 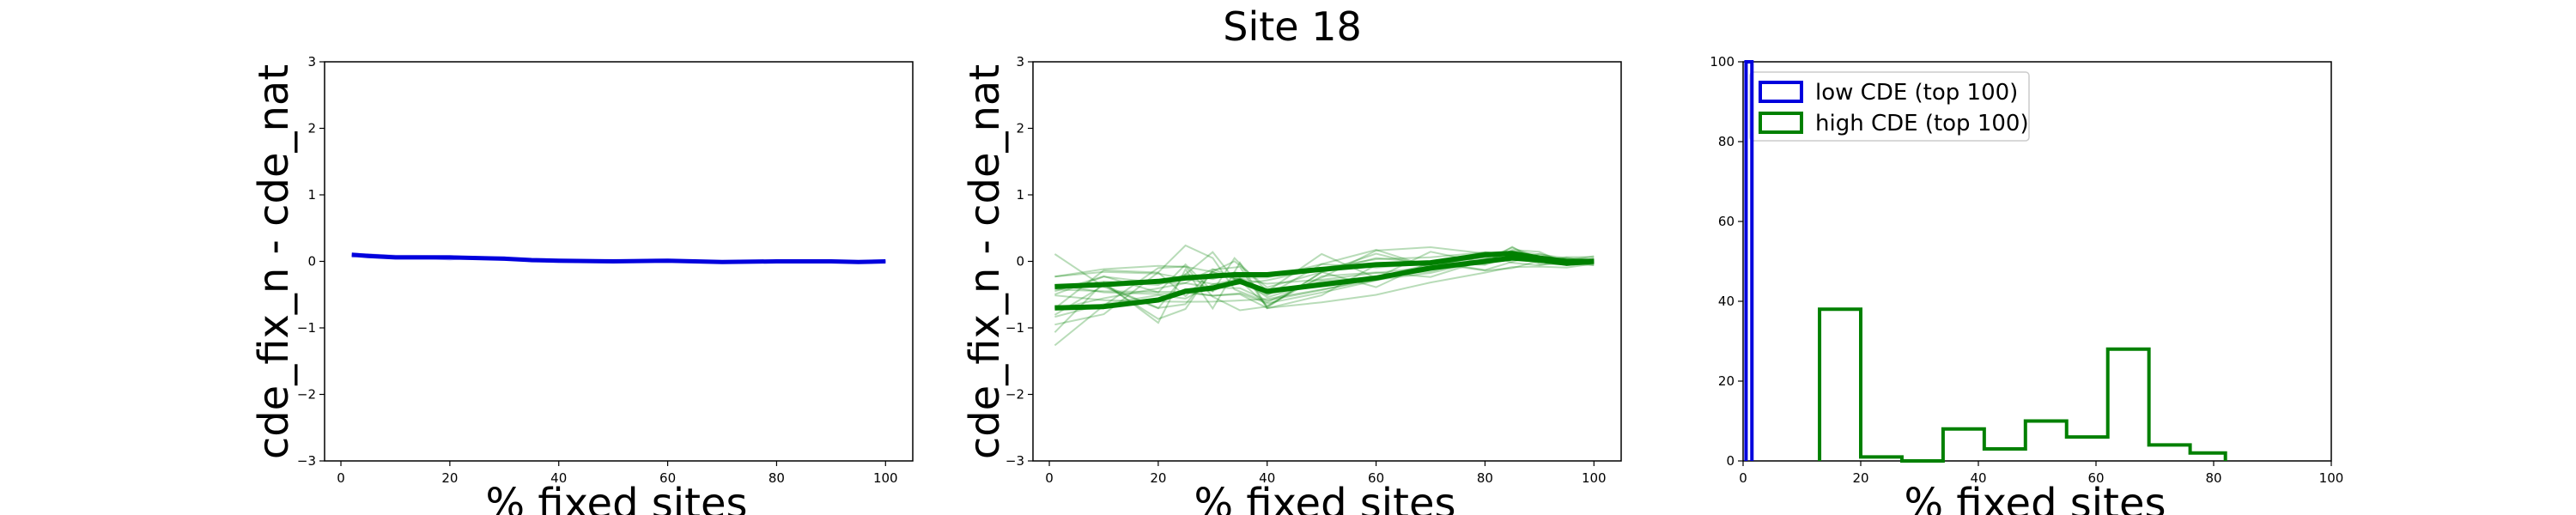 What do you see at coordinates (1922, 123) in the screenshot?
I see `legend-label-high-cde: high CDE (top 100)` at bounding box center [1922, 123].